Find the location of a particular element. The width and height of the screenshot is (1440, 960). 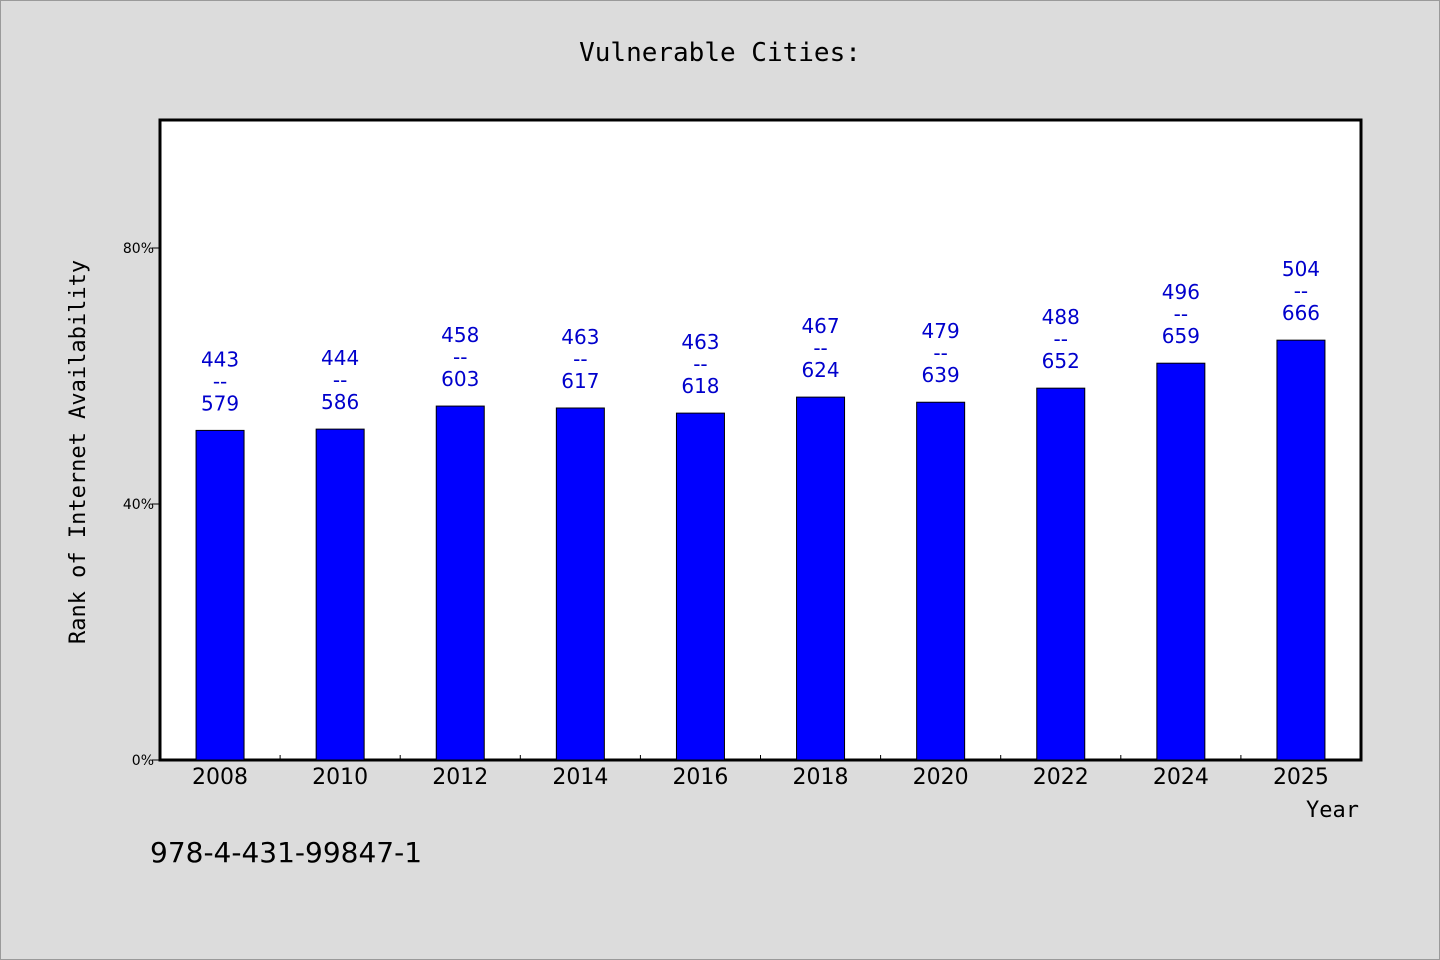

bar-2025 is located at coordinates (1301, 550).